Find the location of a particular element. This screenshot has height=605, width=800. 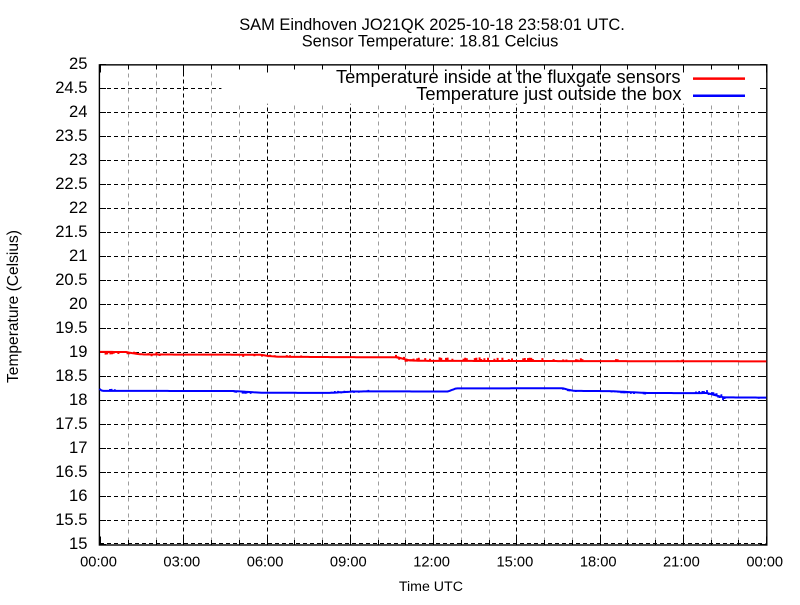

svg-text: Time UTC is located at coordinates (431, 587).